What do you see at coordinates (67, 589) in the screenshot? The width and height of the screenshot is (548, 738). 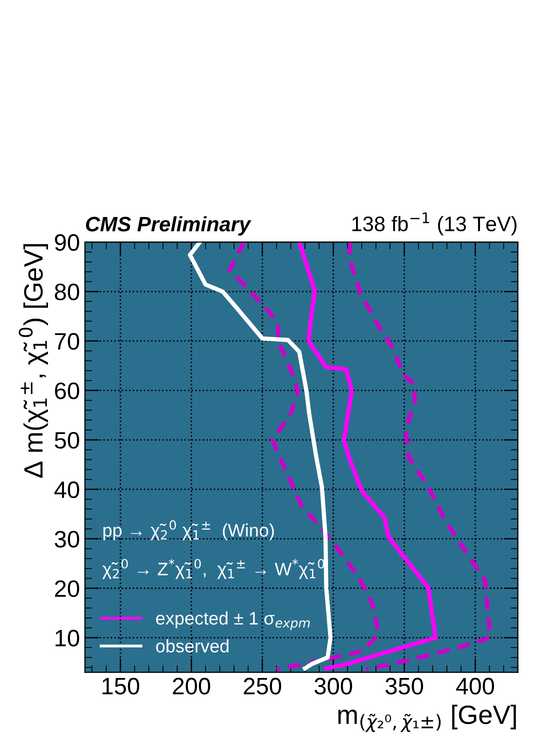 I see `y-tick-label: 20` at bounding box center [67, 589].